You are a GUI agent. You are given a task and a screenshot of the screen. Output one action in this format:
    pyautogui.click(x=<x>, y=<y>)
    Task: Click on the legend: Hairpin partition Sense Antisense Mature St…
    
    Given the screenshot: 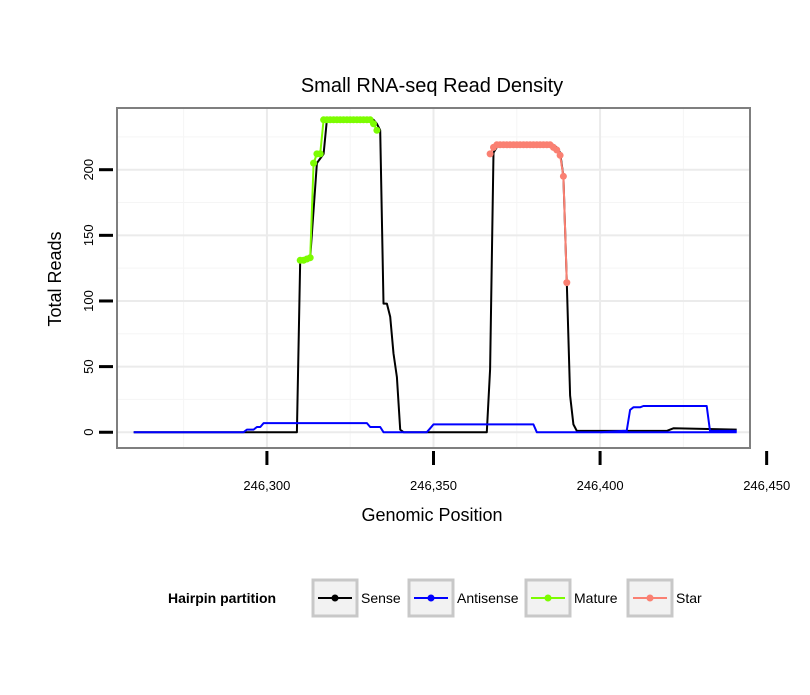 What is the action you would take?
    pyautogui.click(x=435, y=598)
    